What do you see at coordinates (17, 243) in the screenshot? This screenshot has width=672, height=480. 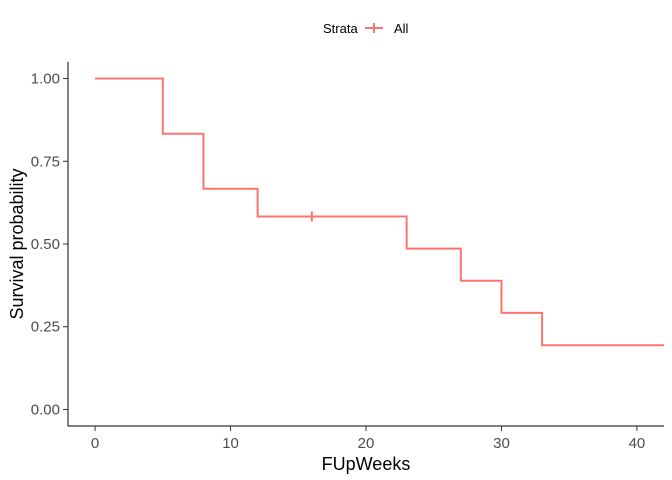 I see `y-axis-title: Survival probability` at bounding box center [17, 243].